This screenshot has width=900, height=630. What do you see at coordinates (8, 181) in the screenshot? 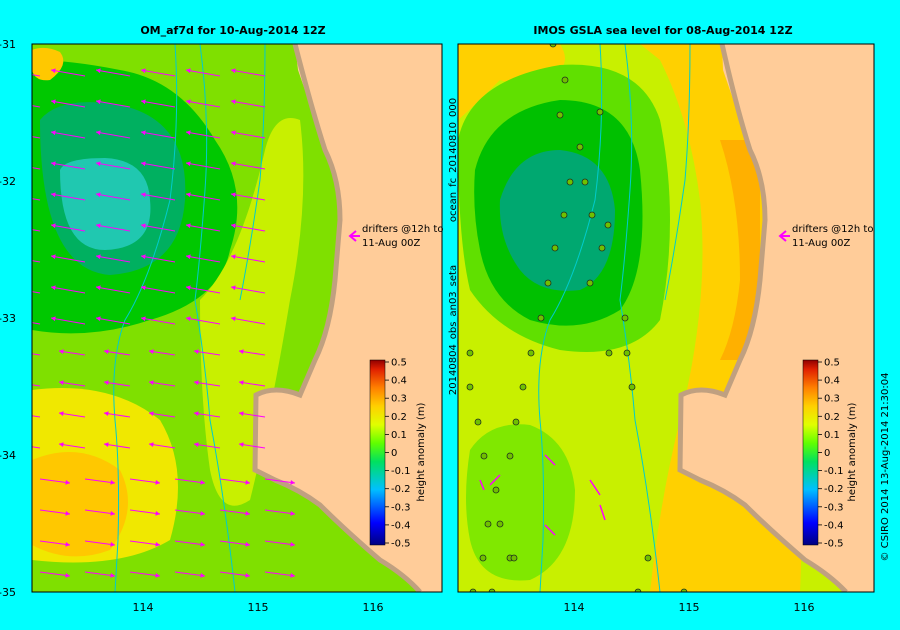
I see `left-y-tick: -32` at bounding box center [8, 181].